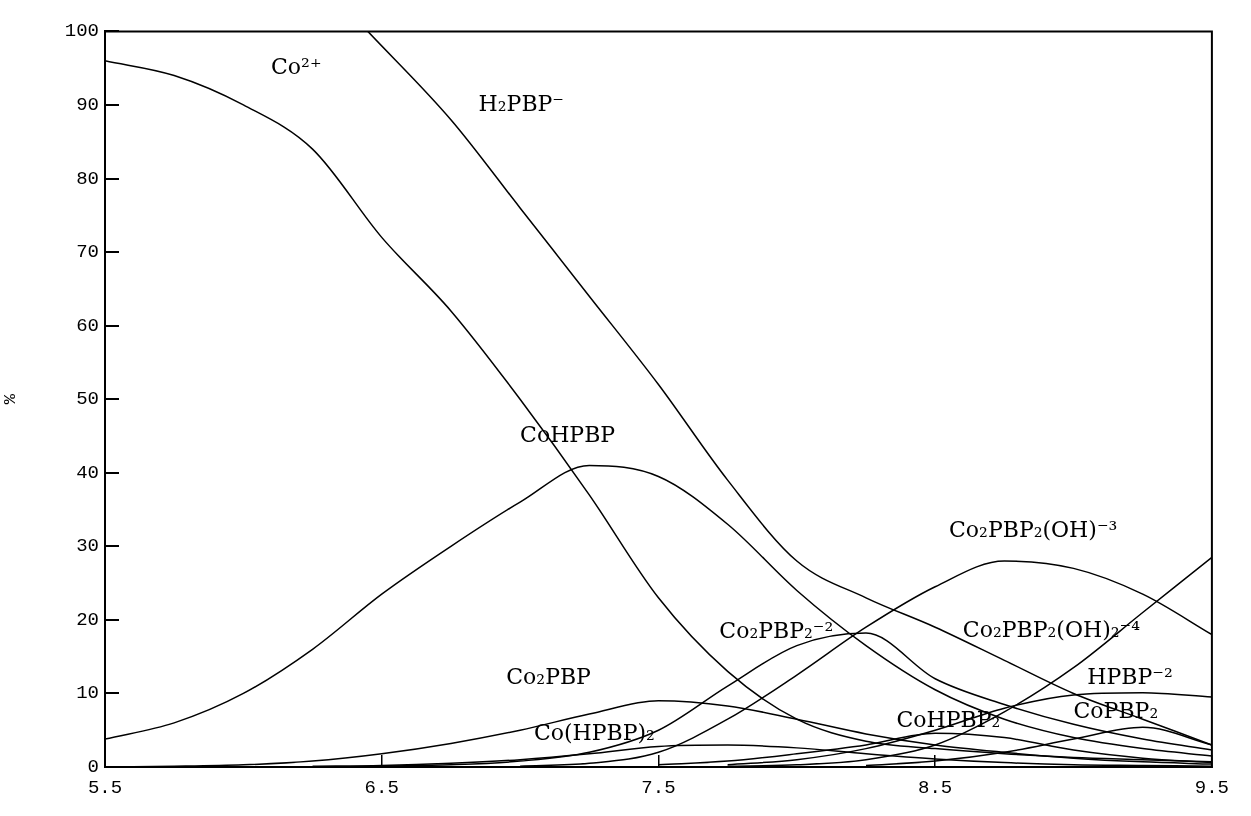 The height and width of the screenshot is (816, 1251). I want to click on series-label: Co₂PBP₂(OH)⁻³, so click(1033, 530).